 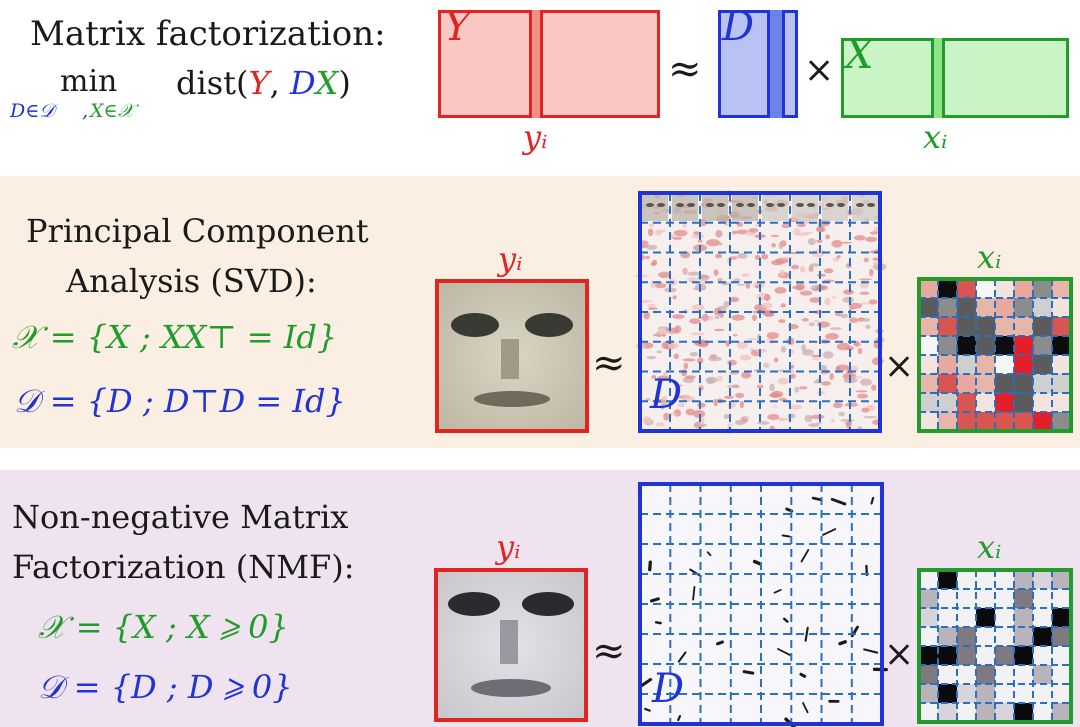 What do you see at coordinates (510, 259) in the screenshot?
I see `pca-yi-label: yᵢ` at bounding box center [510, 259].